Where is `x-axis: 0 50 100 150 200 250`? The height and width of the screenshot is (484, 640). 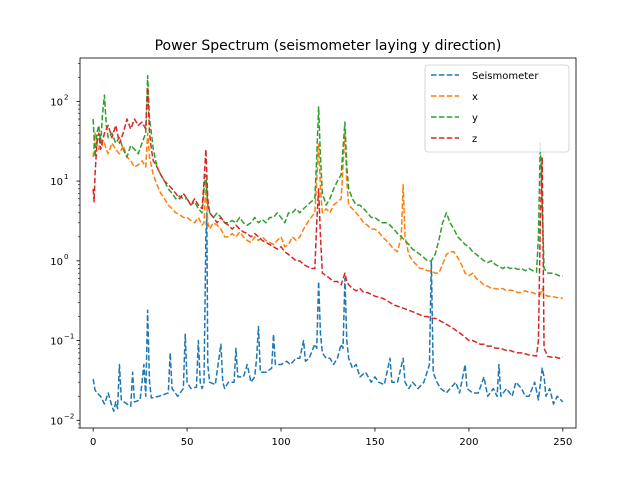
x-axis: 0 50 100 150 200 250 is located at coordinates (331, 438).